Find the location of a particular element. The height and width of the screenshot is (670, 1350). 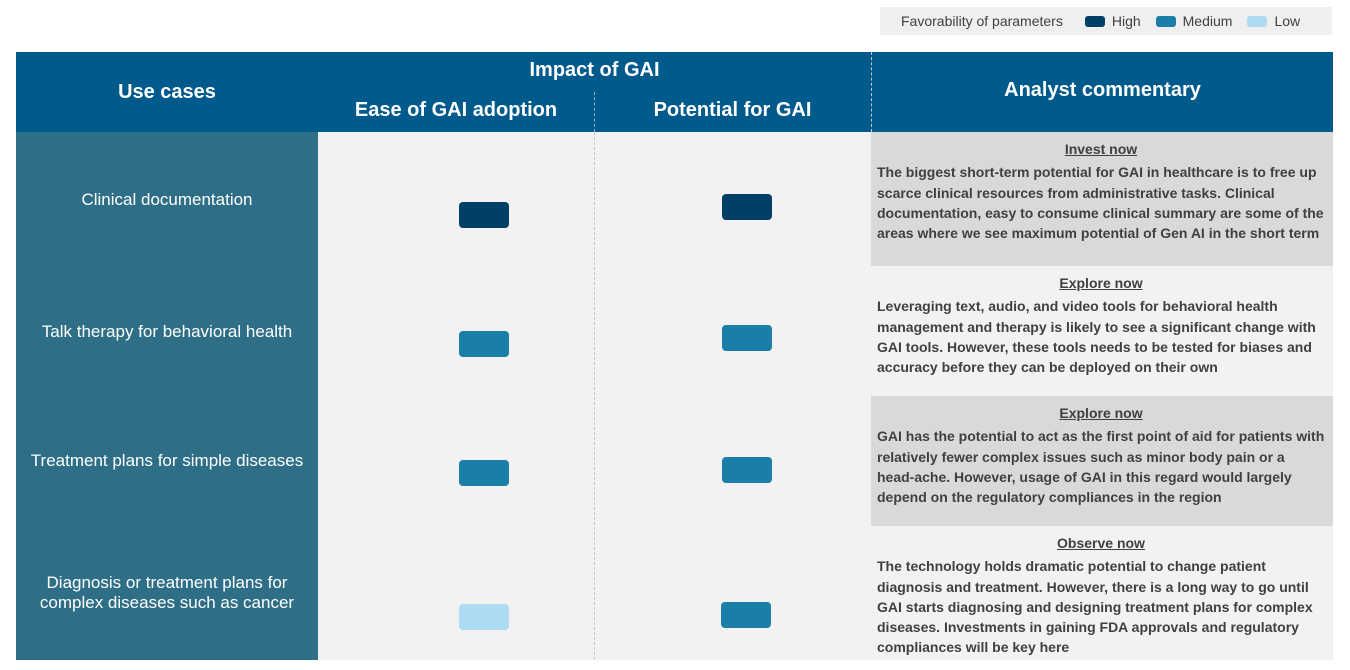

use-case-label: Talk therapy for behavioral health is located at coordinates (167, 331).